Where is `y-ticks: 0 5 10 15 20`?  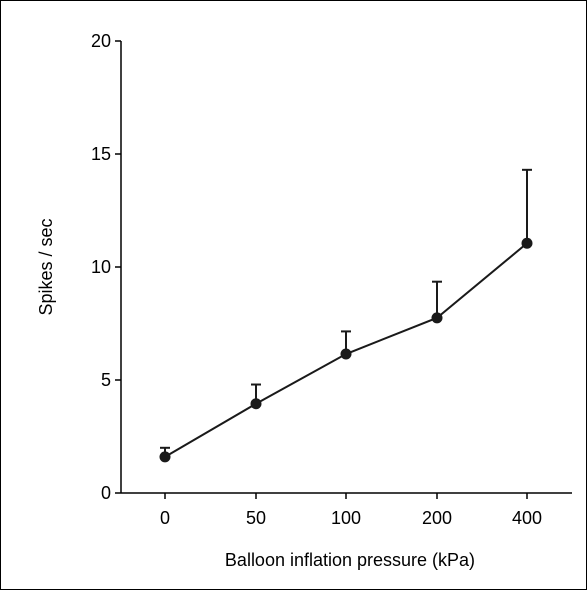 y-ticks: 0 5 10 15 20 is located at coordinates (106, 267).